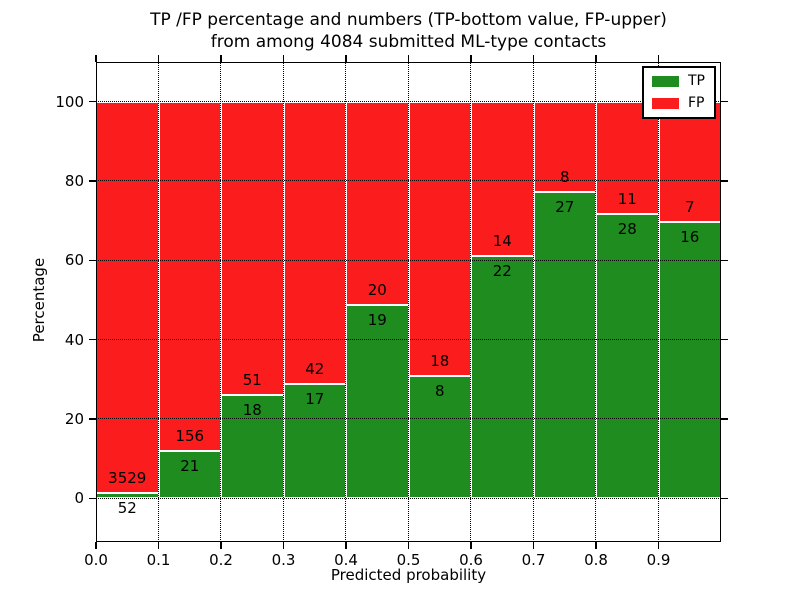 This screenshot has height=600, width=800. I want to click on tp-count-label: 18, so click(252, 409).